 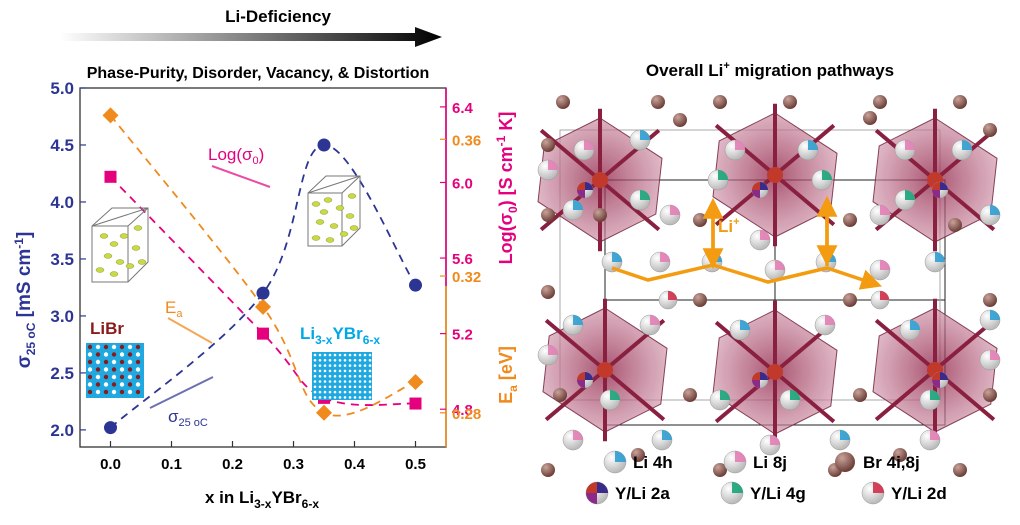 What do you see at coordinates (507, 188) in the screenshot?
I see `y-axis-right-top-label: Log(σ0) [S cm-1 K]` at bounding box center [507, 188].